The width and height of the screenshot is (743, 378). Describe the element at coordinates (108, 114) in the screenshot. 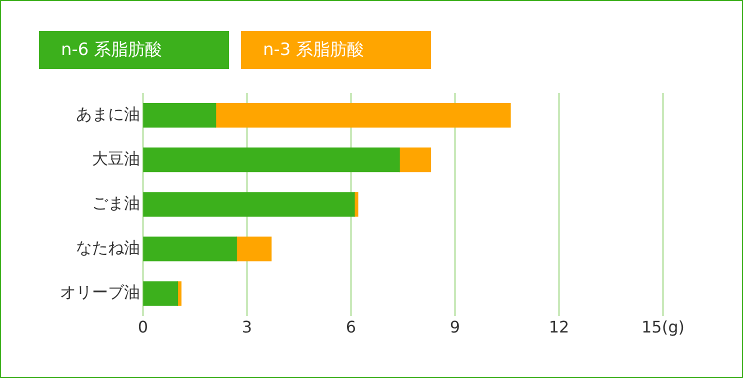

I see `y-tick-label: あまに油` at that location.